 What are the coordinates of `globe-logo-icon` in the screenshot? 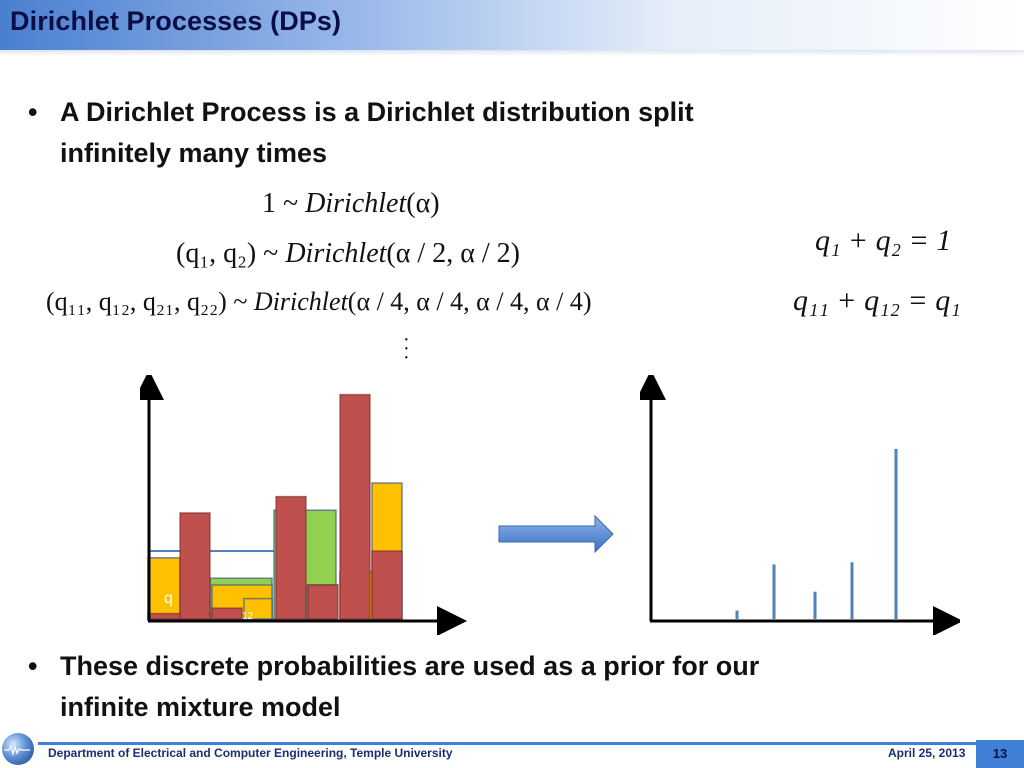 It's located at (18, 749).